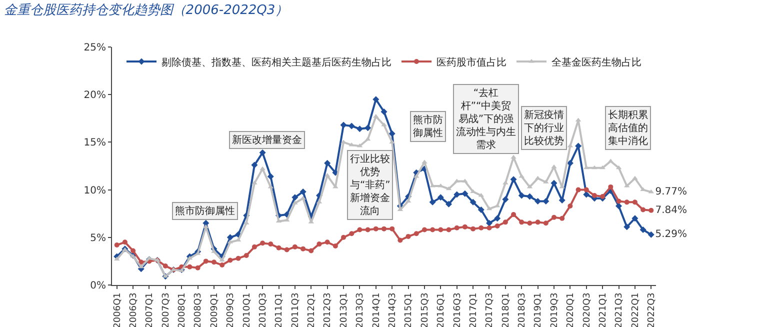 The width and height of the screenshot is (761, 327). What do you see at coordinates (671, 192) in the screenshot?
I see `data-label: 9.77%` at bounding box center [671, 192].